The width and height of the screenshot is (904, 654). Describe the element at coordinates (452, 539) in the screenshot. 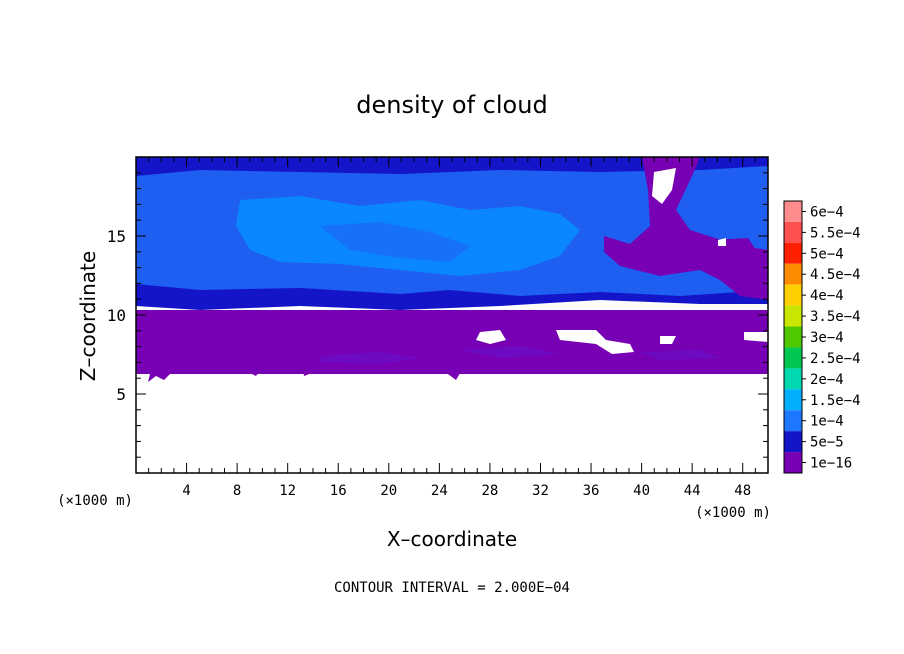

I see `x-axis-label: X–coordinate` at that location.